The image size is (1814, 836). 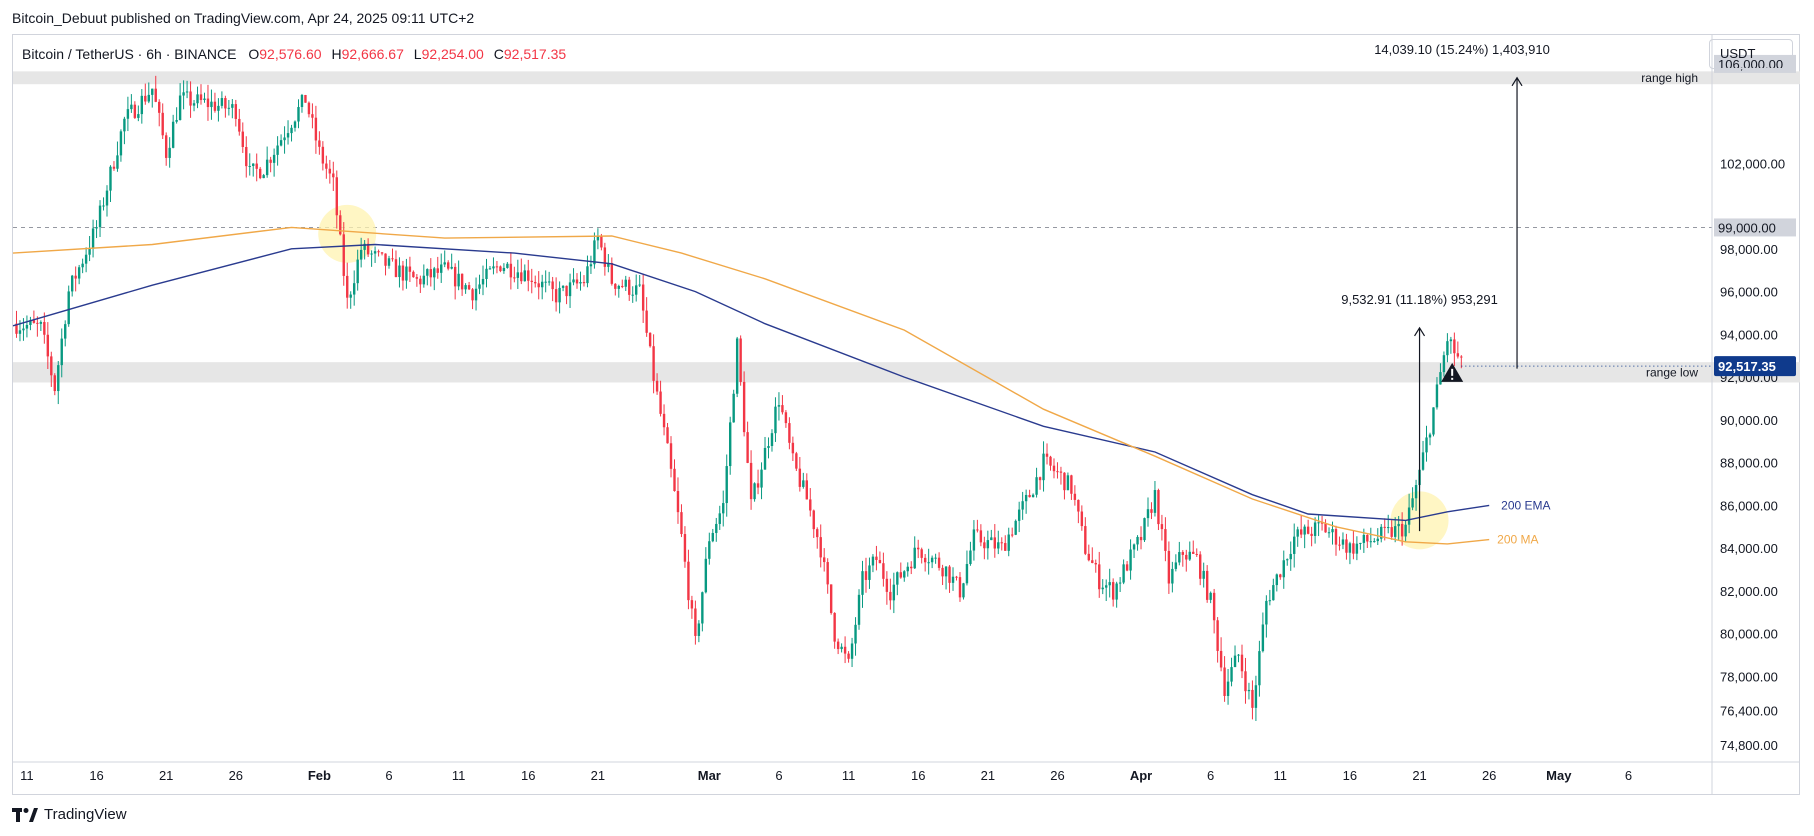 What do you see at coordinates (1749, 292) in the screenshot?
I see `price-tick-label: 96,000.00` at bounding box center [1749, 292].